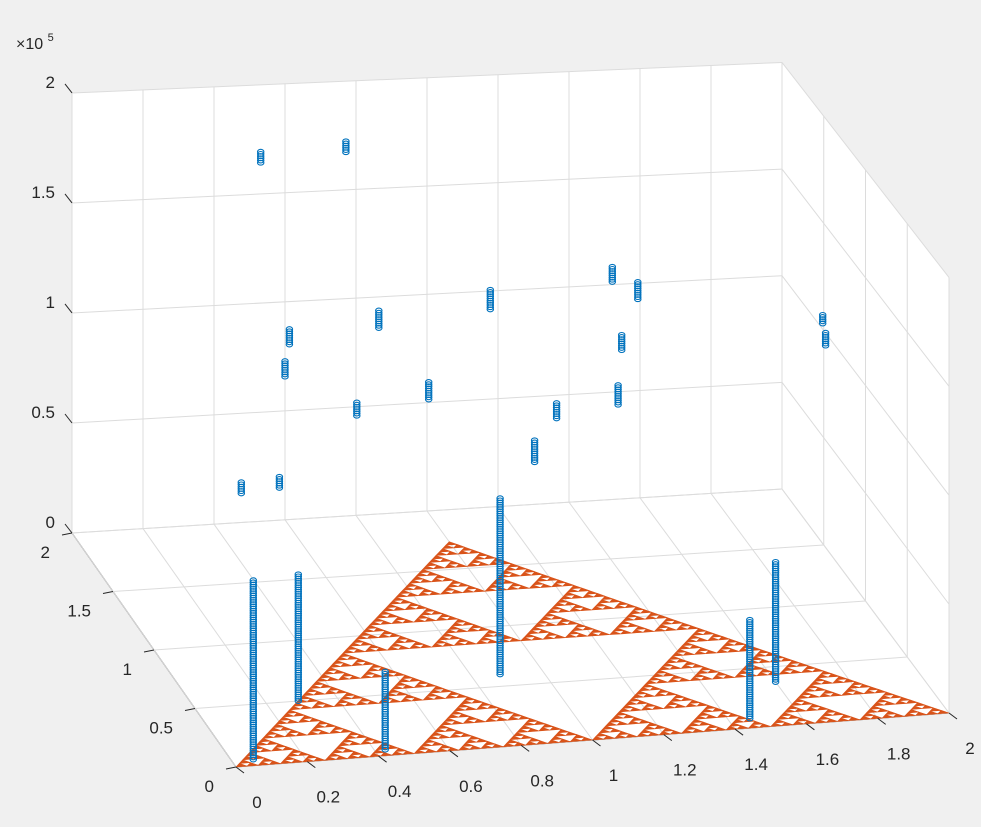 This screenshot has height=827, width=981. Describe the element at coordinates (542, 780) in the screenshot. I see `x-tick-label: 0.8` at that location.